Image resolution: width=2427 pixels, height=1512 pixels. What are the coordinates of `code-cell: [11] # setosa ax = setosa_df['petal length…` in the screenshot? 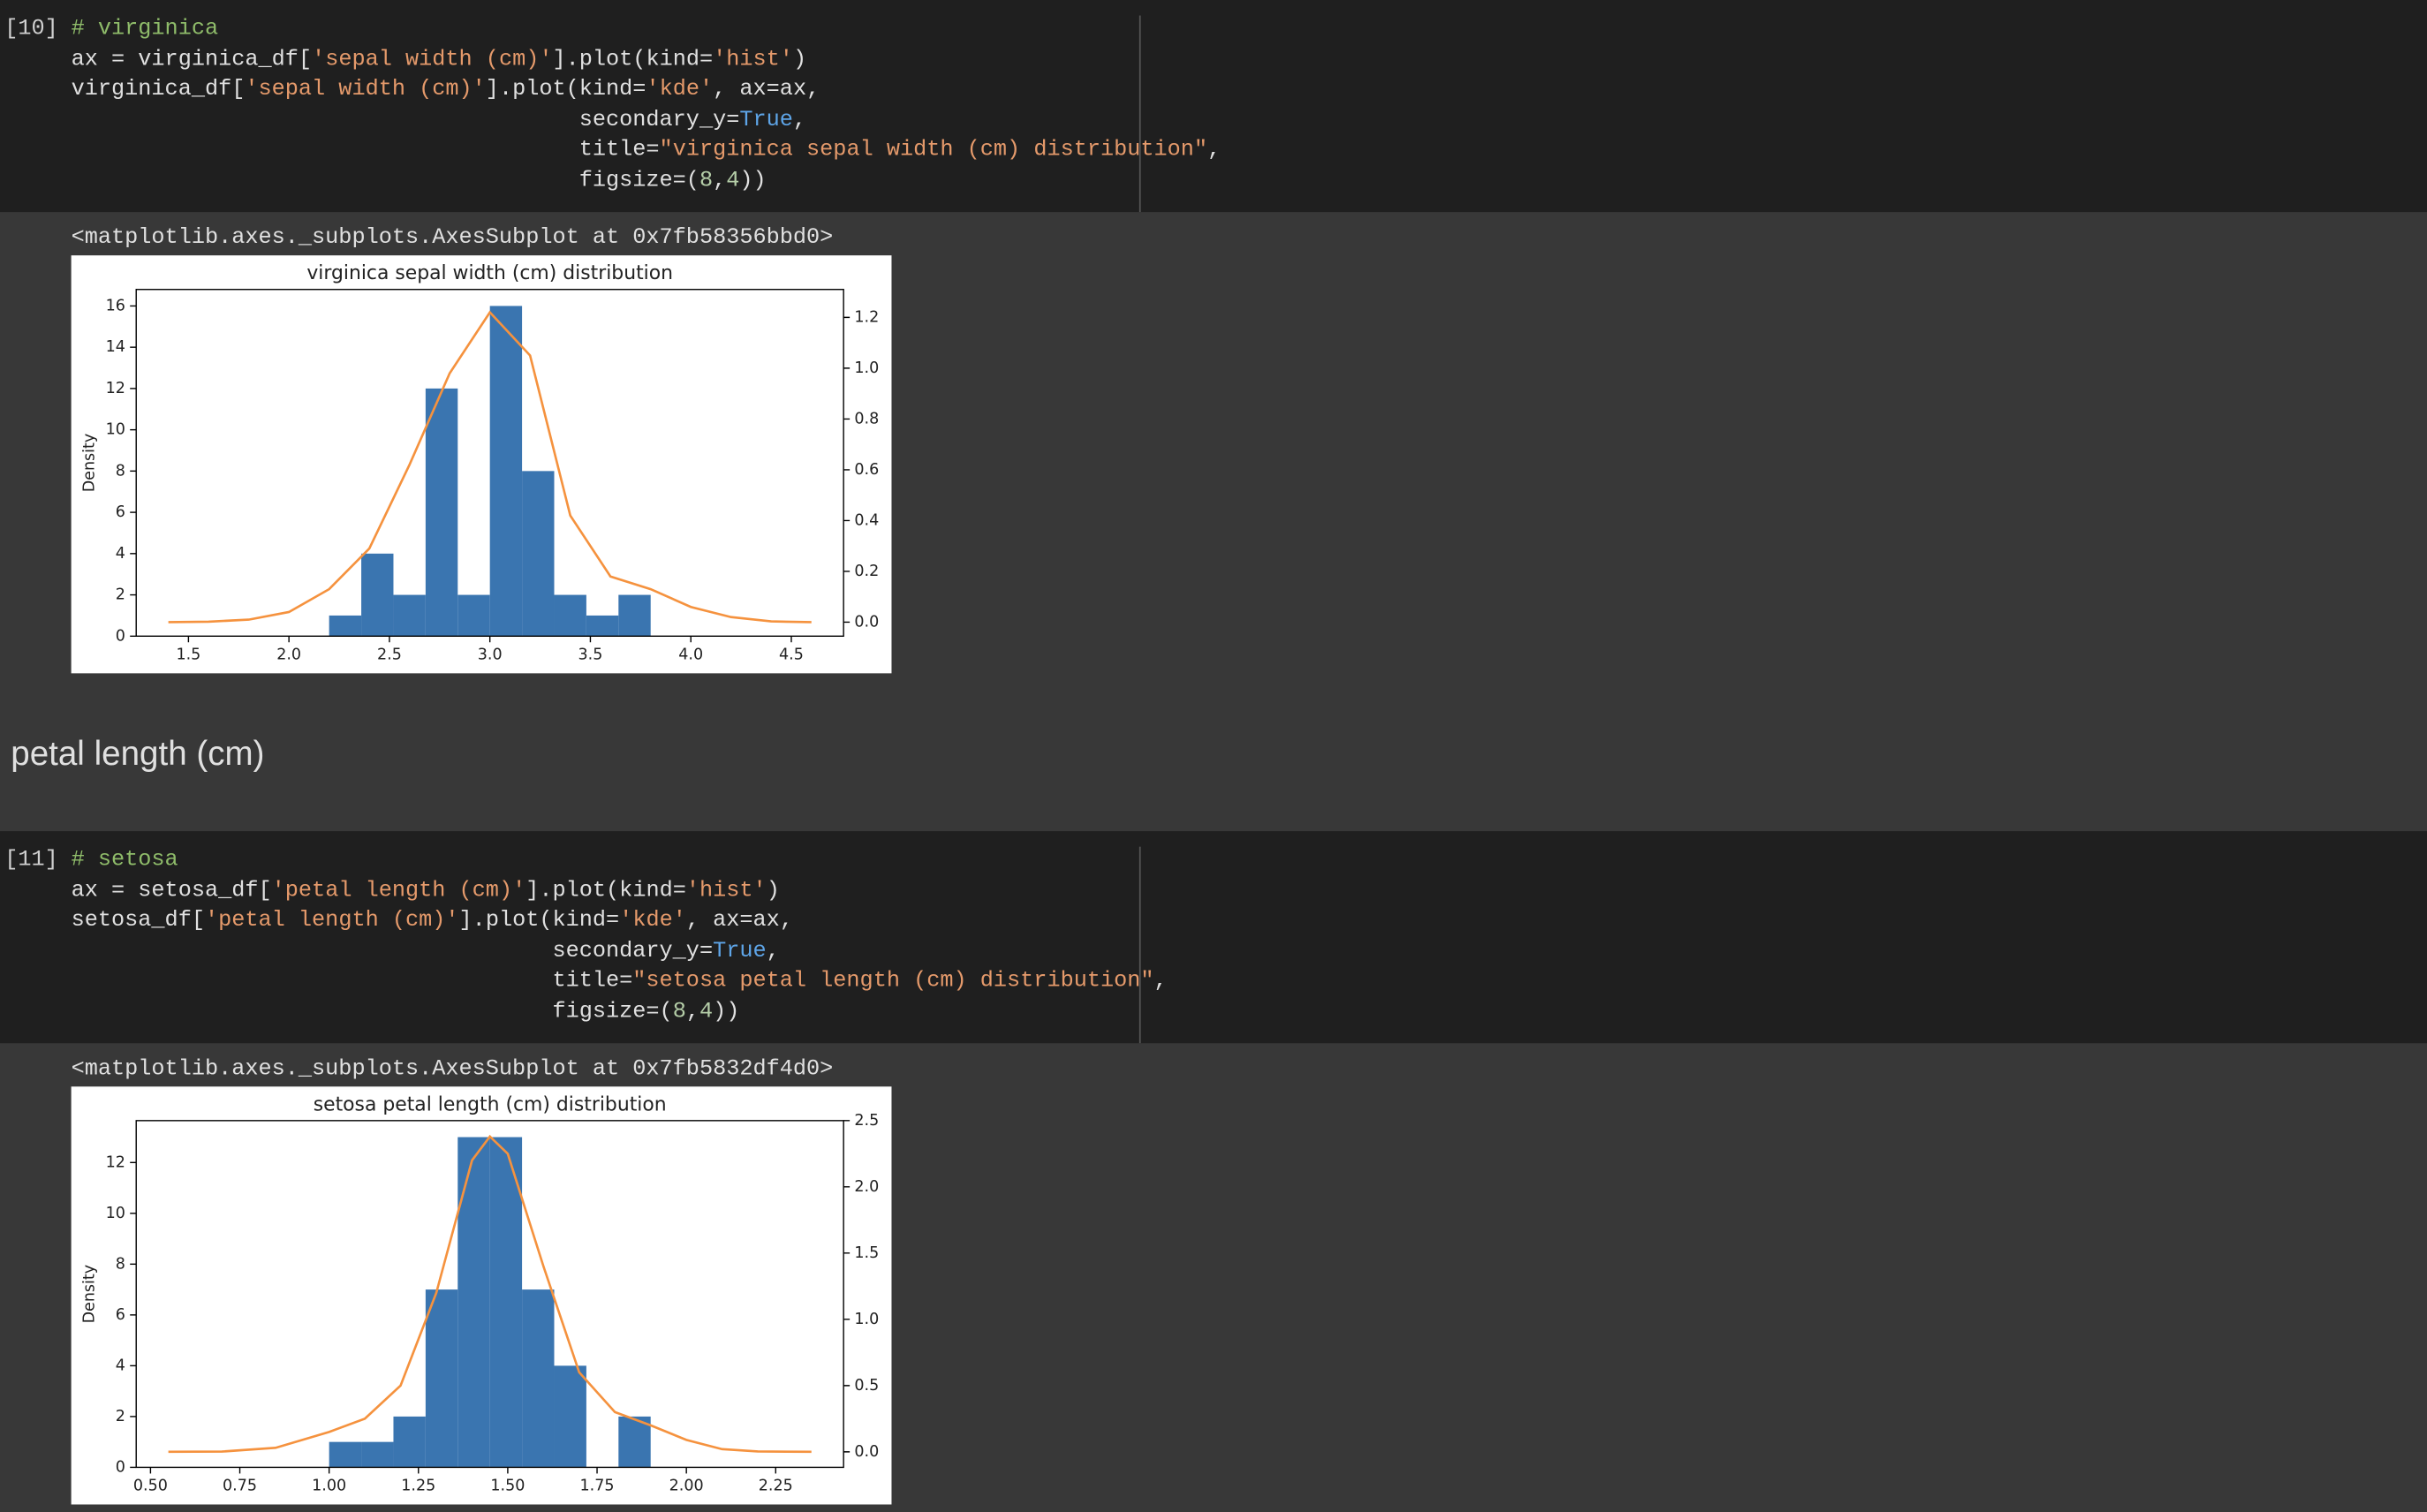 It's located at (1213, 938).